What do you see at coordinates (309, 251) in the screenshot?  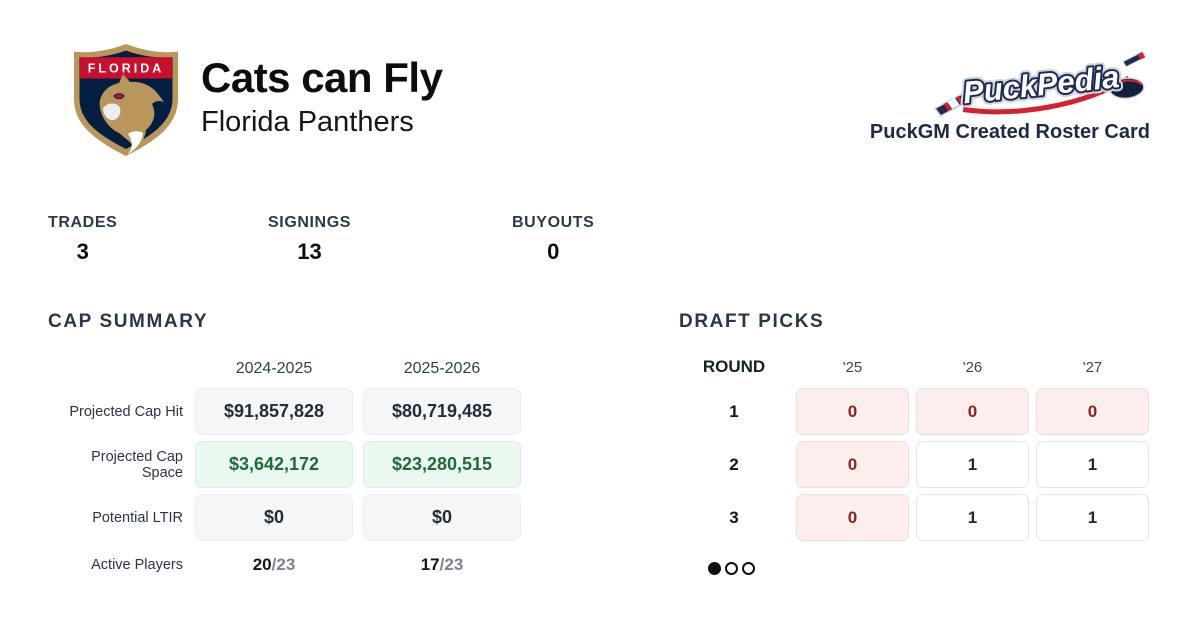 I see `stat-signings-value: 13` at bounding box center [309, 251].